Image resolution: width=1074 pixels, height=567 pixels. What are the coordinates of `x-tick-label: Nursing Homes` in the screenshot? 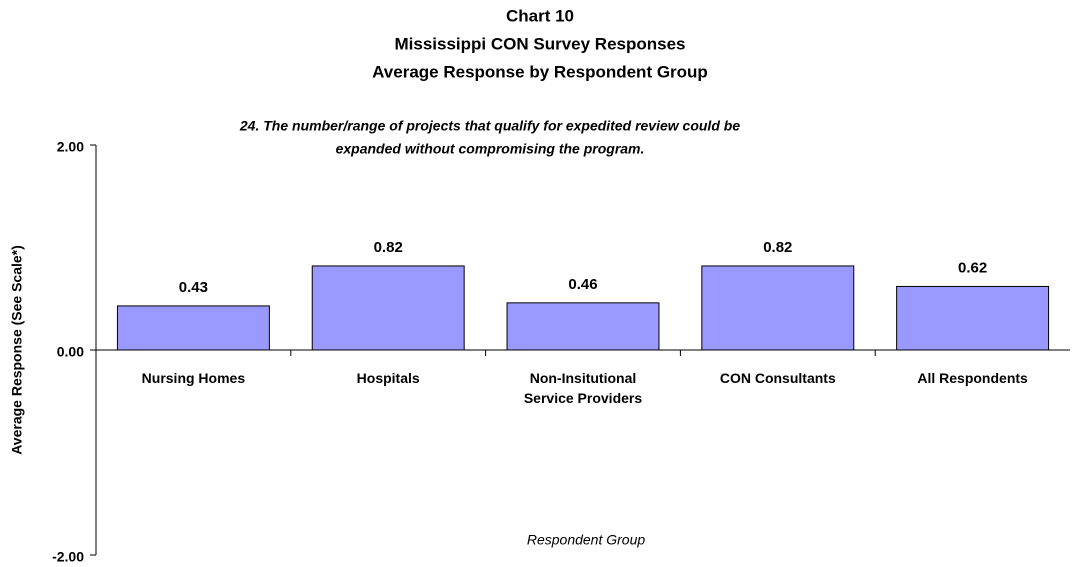 It's located at (193, 378).